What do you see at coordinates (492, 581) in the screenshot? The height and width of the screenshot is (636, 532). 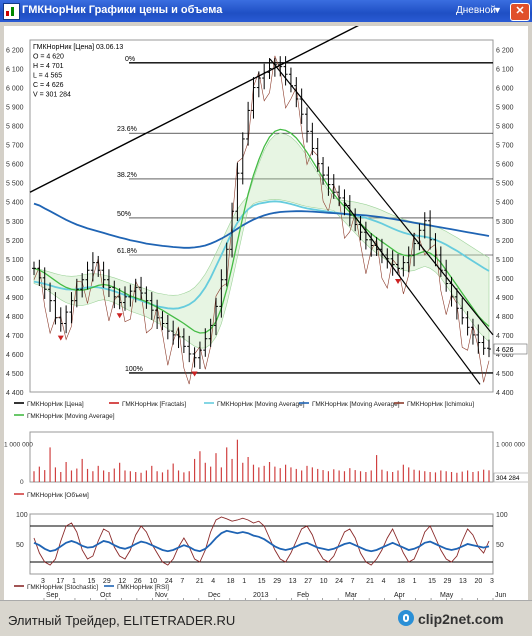 I see `day-label: 3` at bounding box center [492, 581].